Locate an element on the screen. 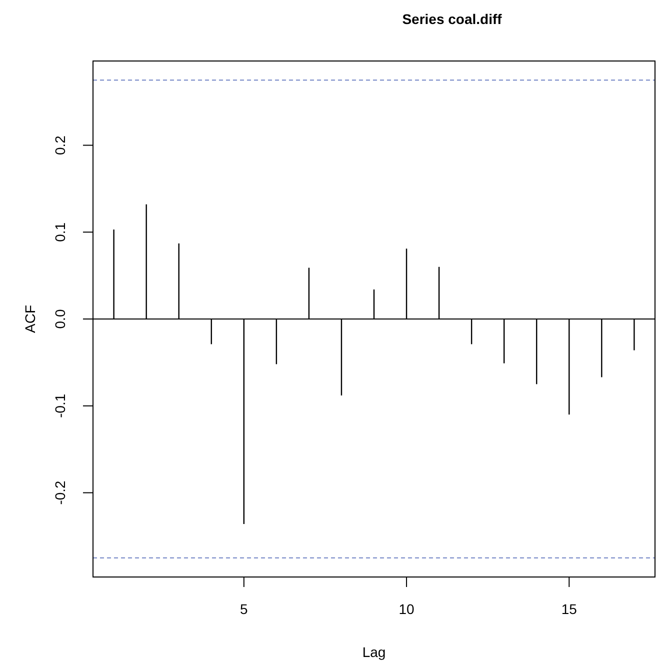 This screenshot has height=666, width=663. y-tick-label: 0.2 is located at coordinates (60, 145).